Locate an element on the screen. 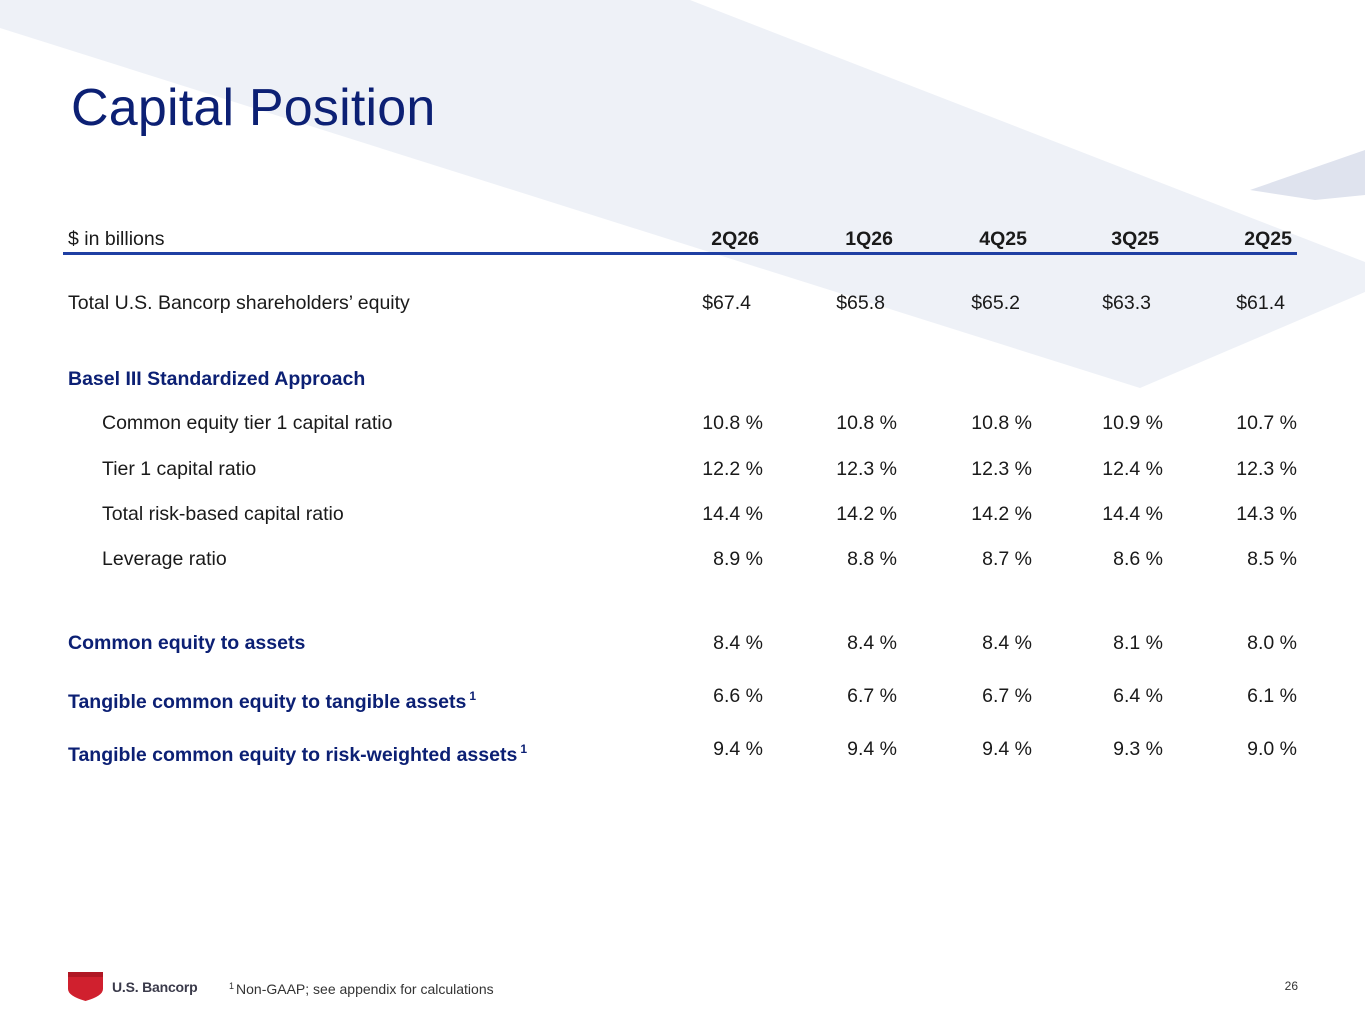 The image size is (1365, 1024). column-header: 2Q25 is located at coordinates (1268, 239).